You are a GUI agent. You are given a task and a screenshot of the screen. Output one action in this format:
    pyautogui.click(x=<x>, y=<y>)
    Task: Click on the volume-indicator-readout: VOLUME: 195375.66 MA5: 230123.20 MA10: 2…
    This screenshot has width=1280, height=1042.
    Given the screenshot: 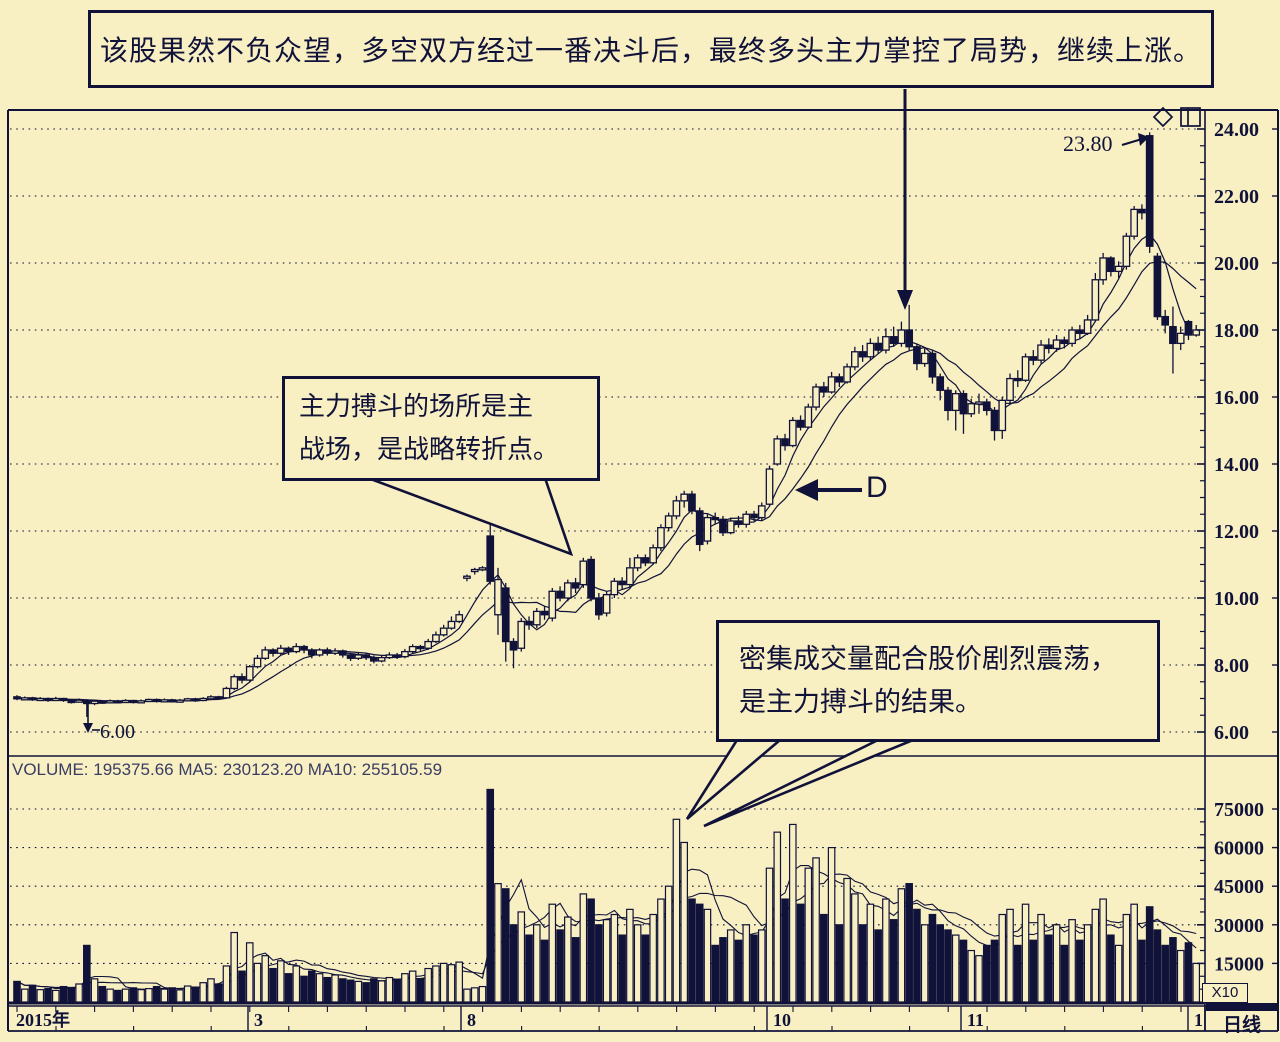 What is the action you would take?
    pyautogui.click(x=227, y=769)
    